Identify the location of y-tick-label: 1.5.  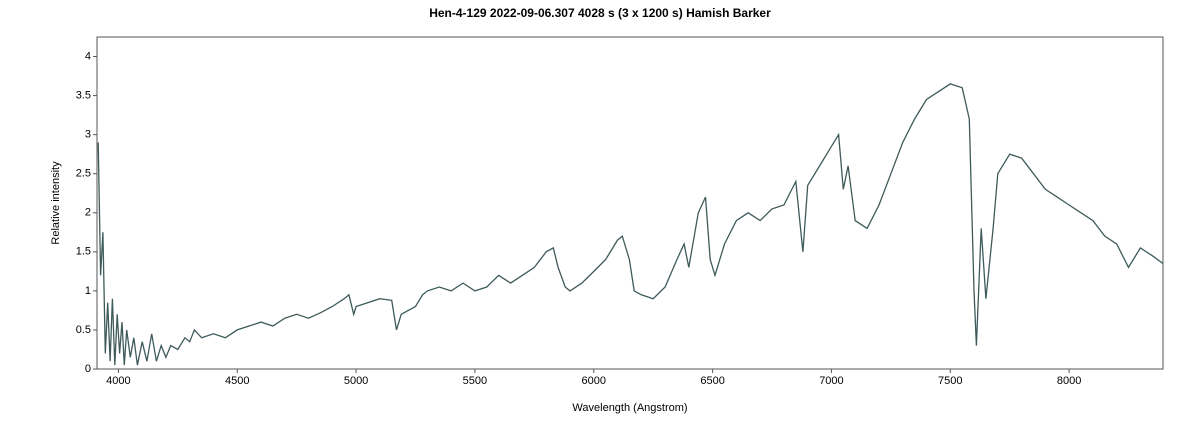
(83, 252).